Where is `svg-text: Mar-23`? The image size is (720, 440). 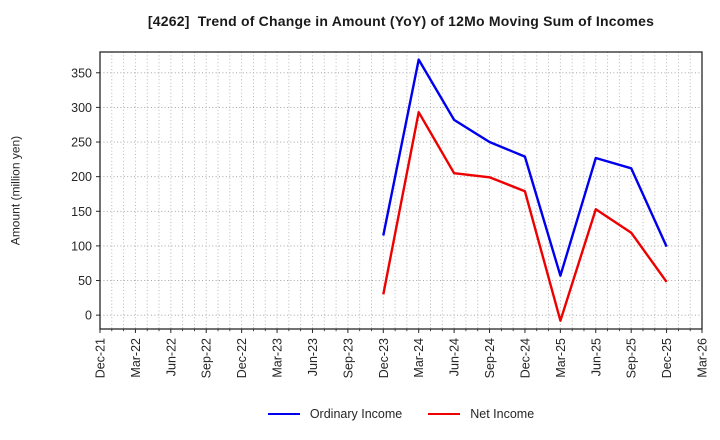 svg-text: Mar-23 is located at coordinates (278, 358).